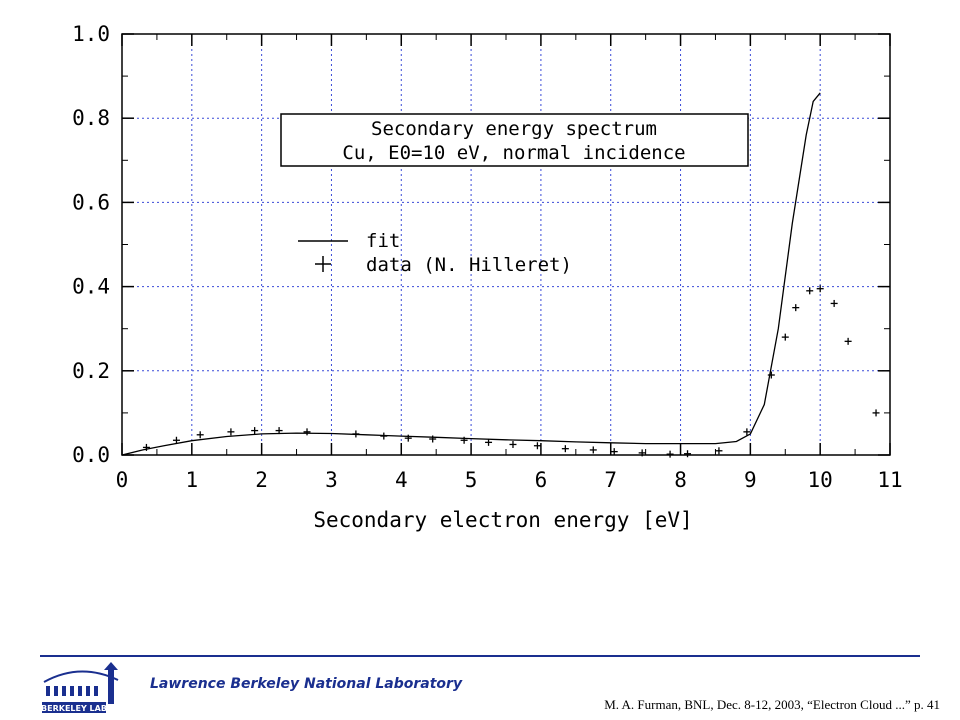  Describe the element at coordinates (471, 480) in the screenshot. I see `x-tick-label: 5` at that location.